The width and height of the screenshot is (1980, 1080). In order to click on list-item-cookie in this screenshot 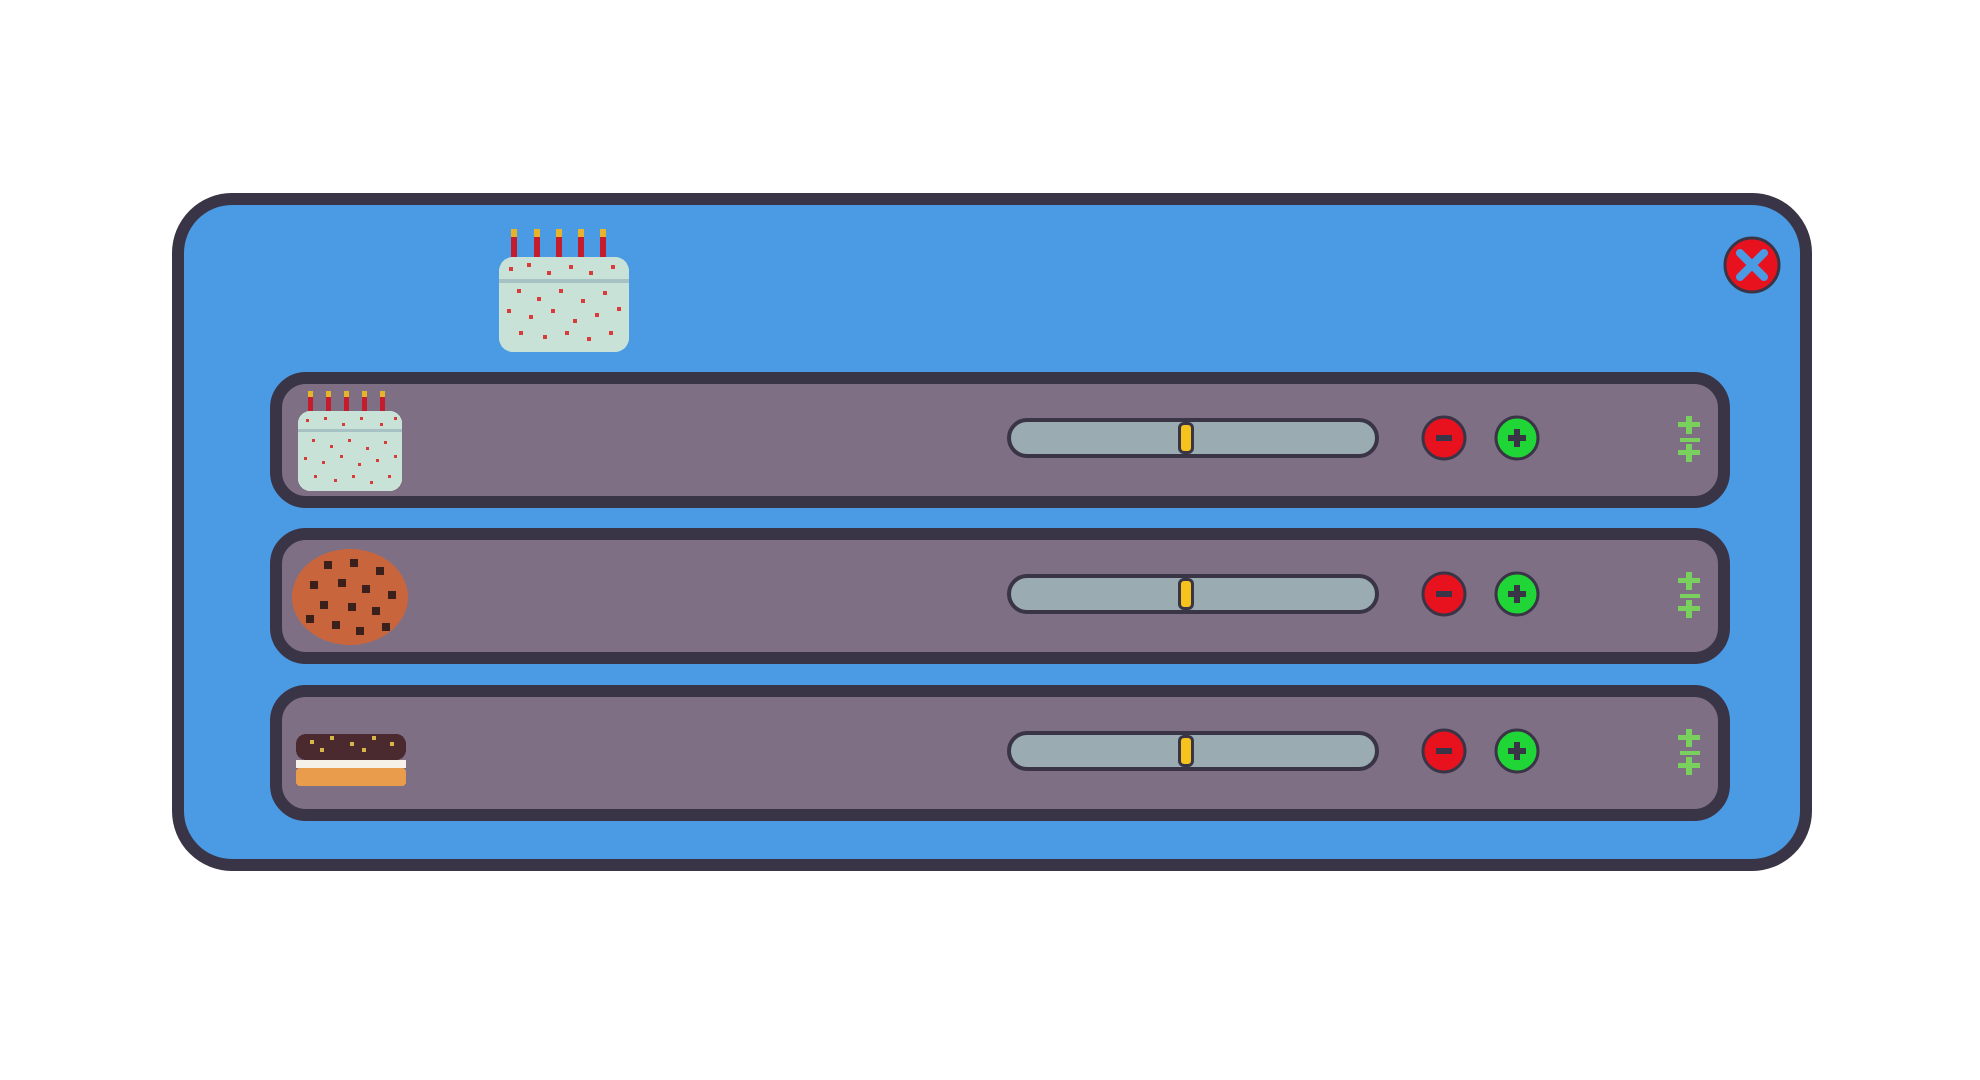, I will do `click(1000, 596)`.